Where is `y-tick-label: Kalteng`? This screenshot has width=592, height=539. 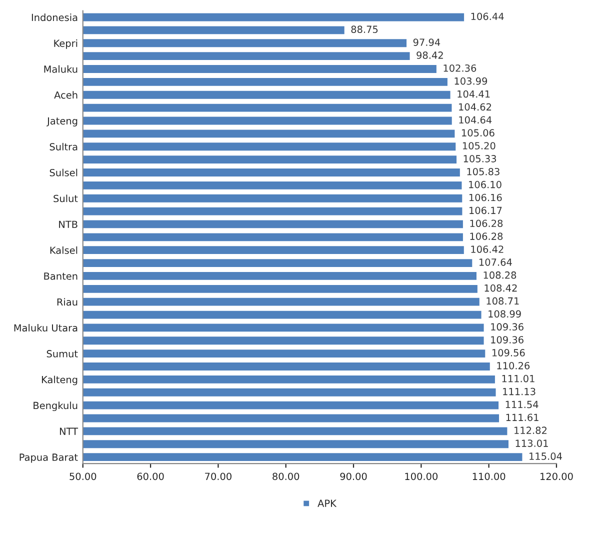 y-tick-label: Kalteng is located at coordinates (60, 381).